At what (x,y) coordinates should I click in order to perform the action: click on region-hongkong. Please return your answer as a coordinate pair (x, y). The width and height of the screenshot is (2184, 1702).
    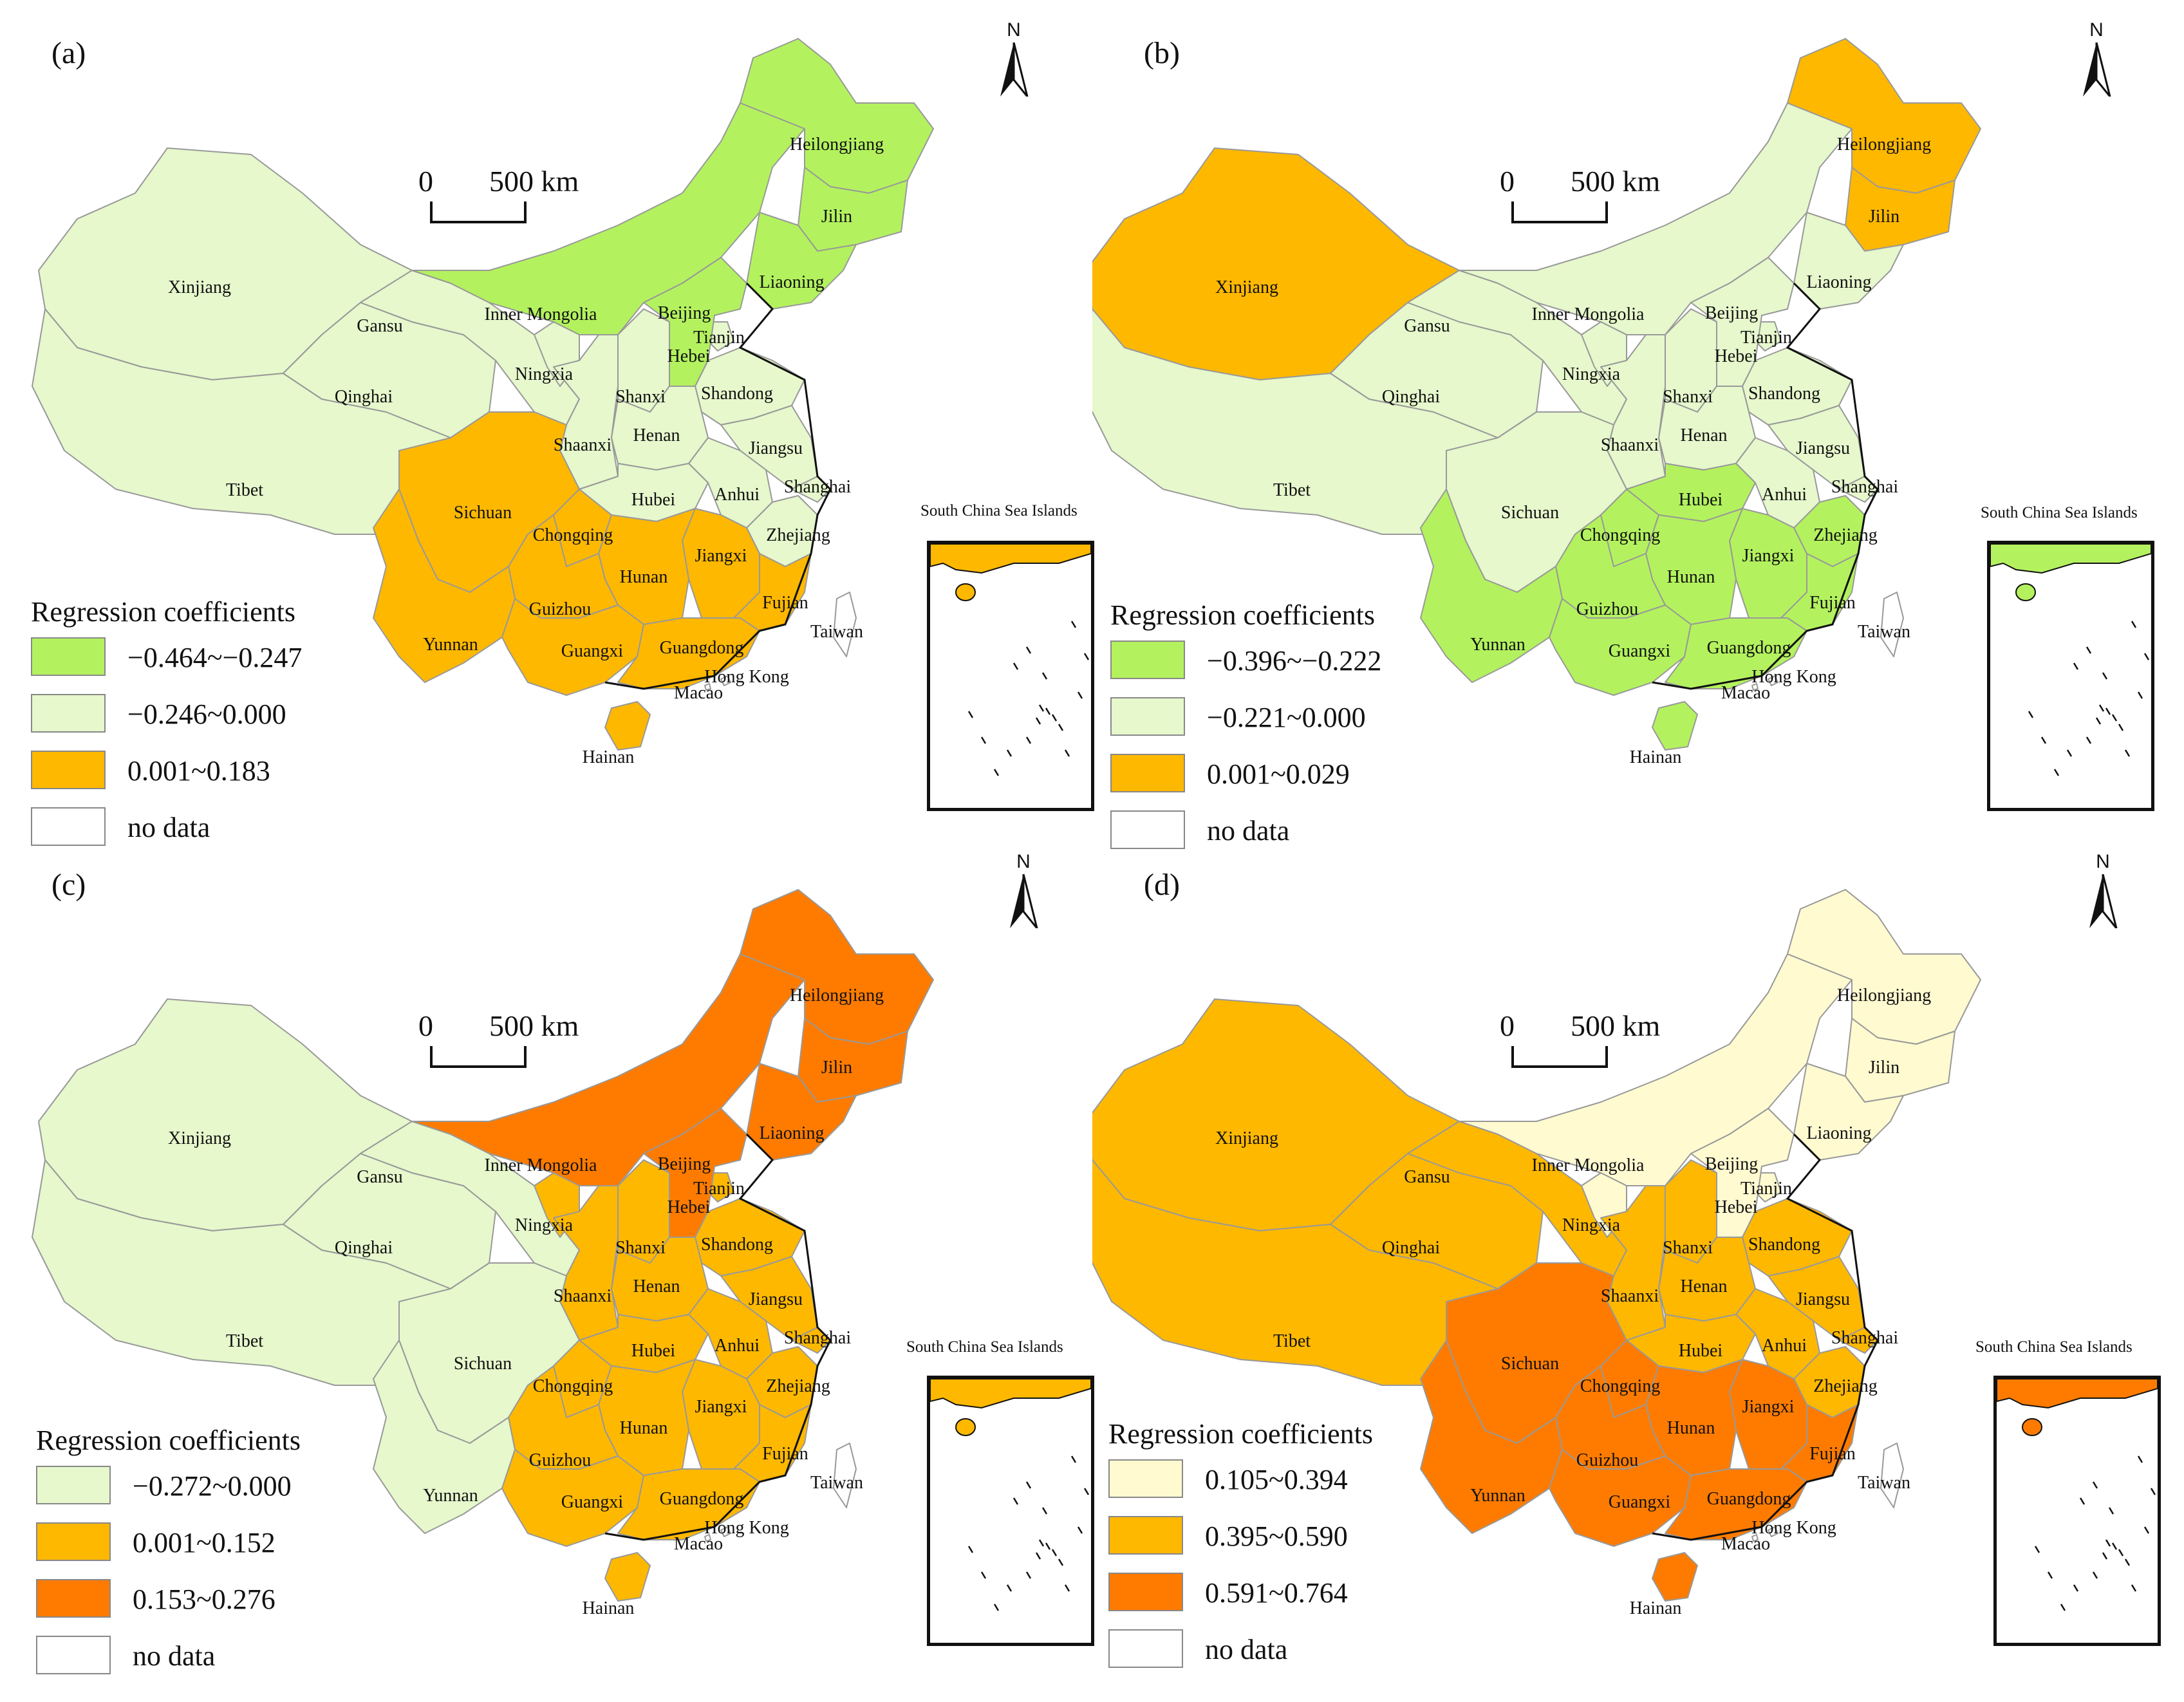
    Looking at the image, I should click on (726, 1531).